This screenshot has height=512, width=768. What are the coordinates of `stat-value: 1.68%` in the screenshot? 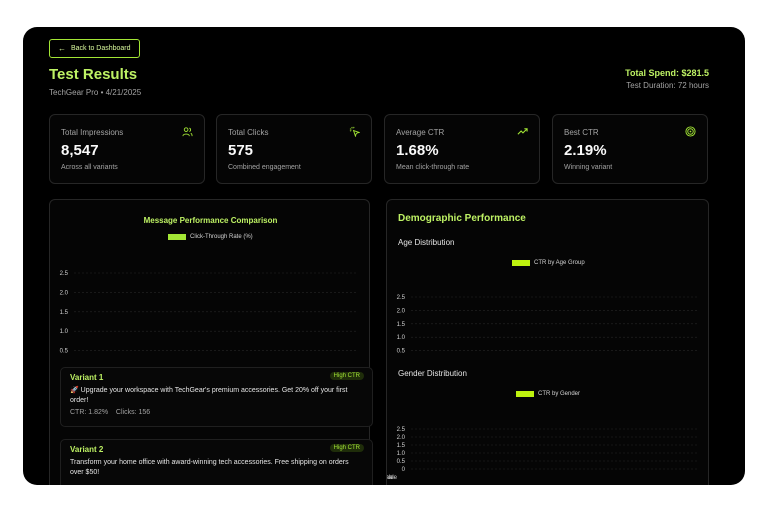 It's located at (417, 150).